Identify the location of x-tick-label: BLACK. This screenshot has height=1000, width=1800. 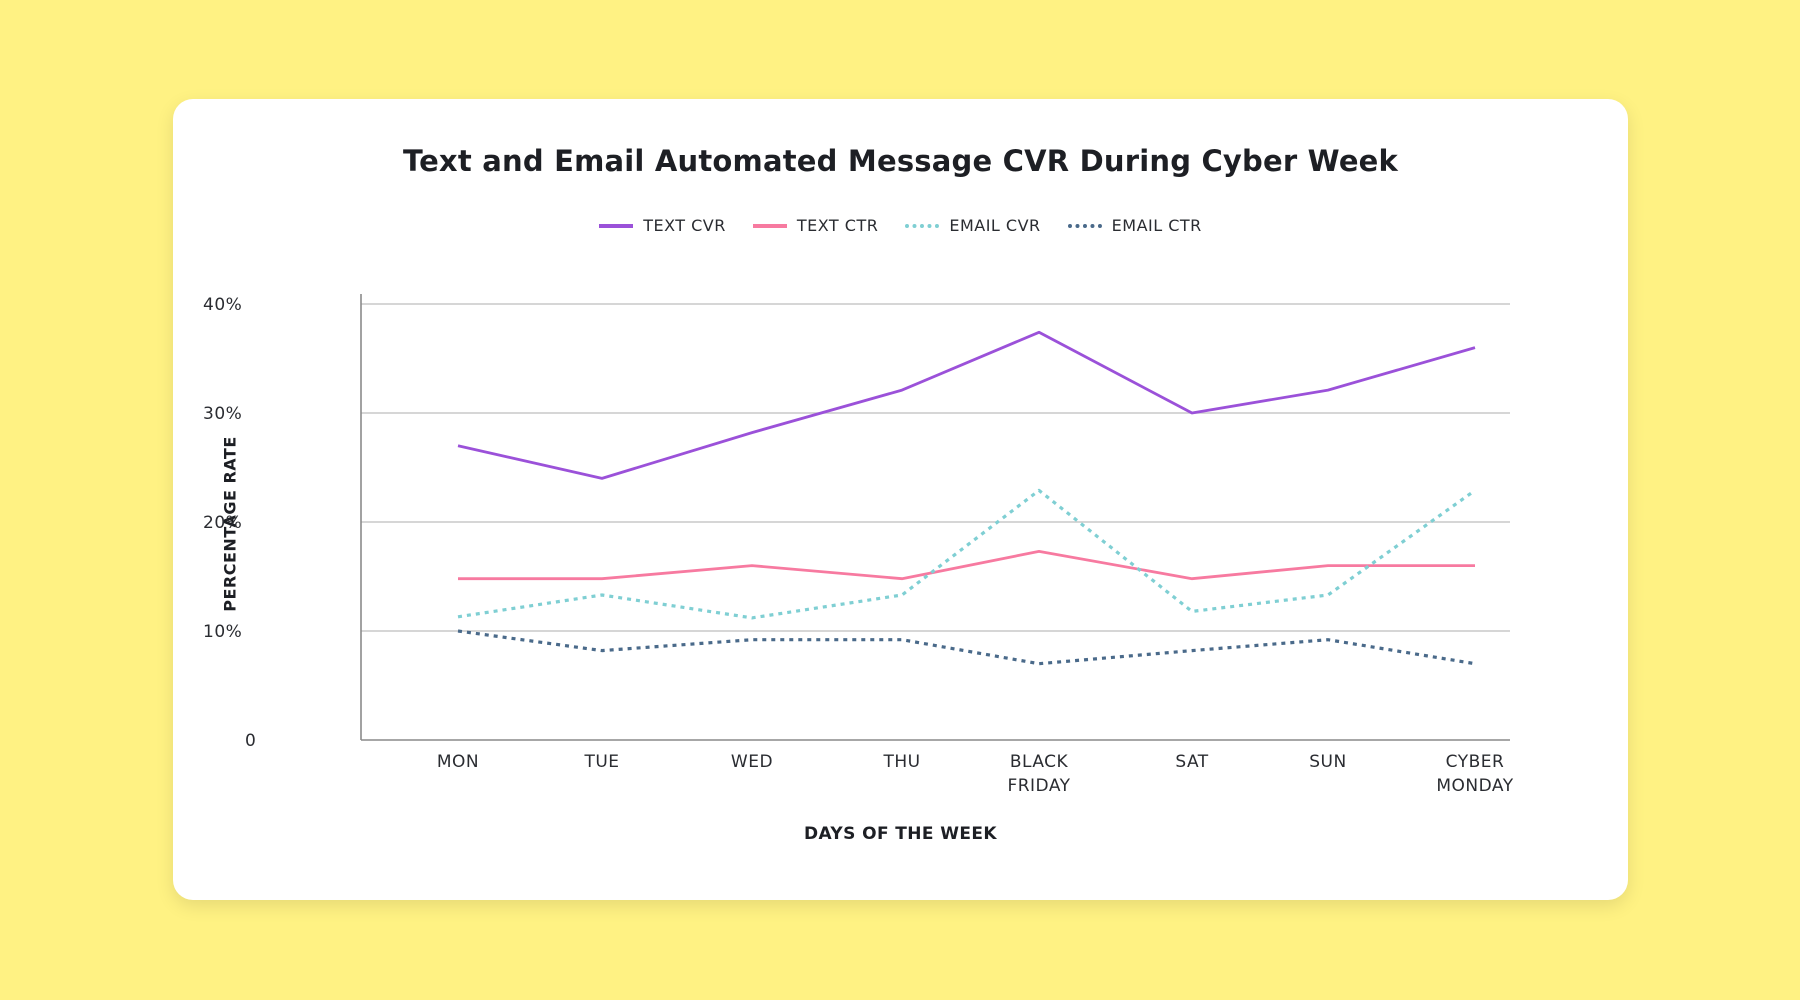
(1039, 762).